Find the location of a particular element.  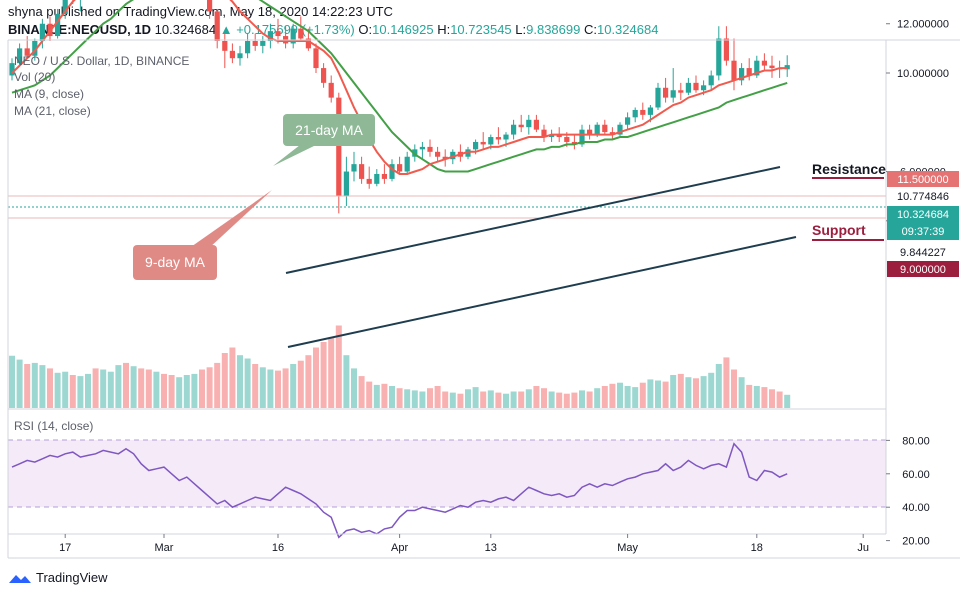

support-level-tag is located at coordinates (923, 269).